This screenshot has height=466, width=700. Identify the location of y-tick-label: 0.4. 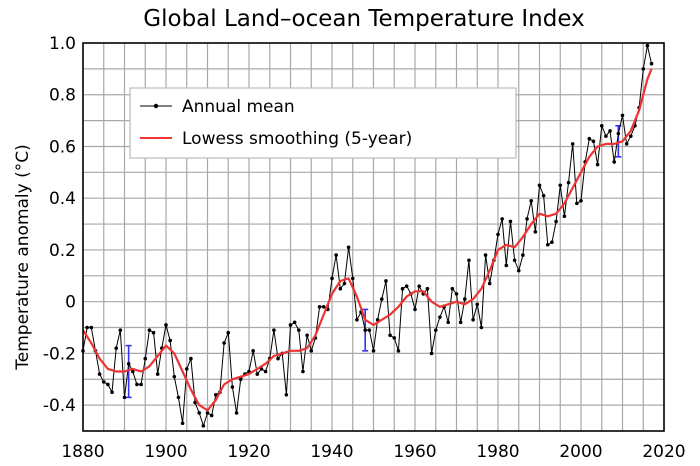
(62, 199).